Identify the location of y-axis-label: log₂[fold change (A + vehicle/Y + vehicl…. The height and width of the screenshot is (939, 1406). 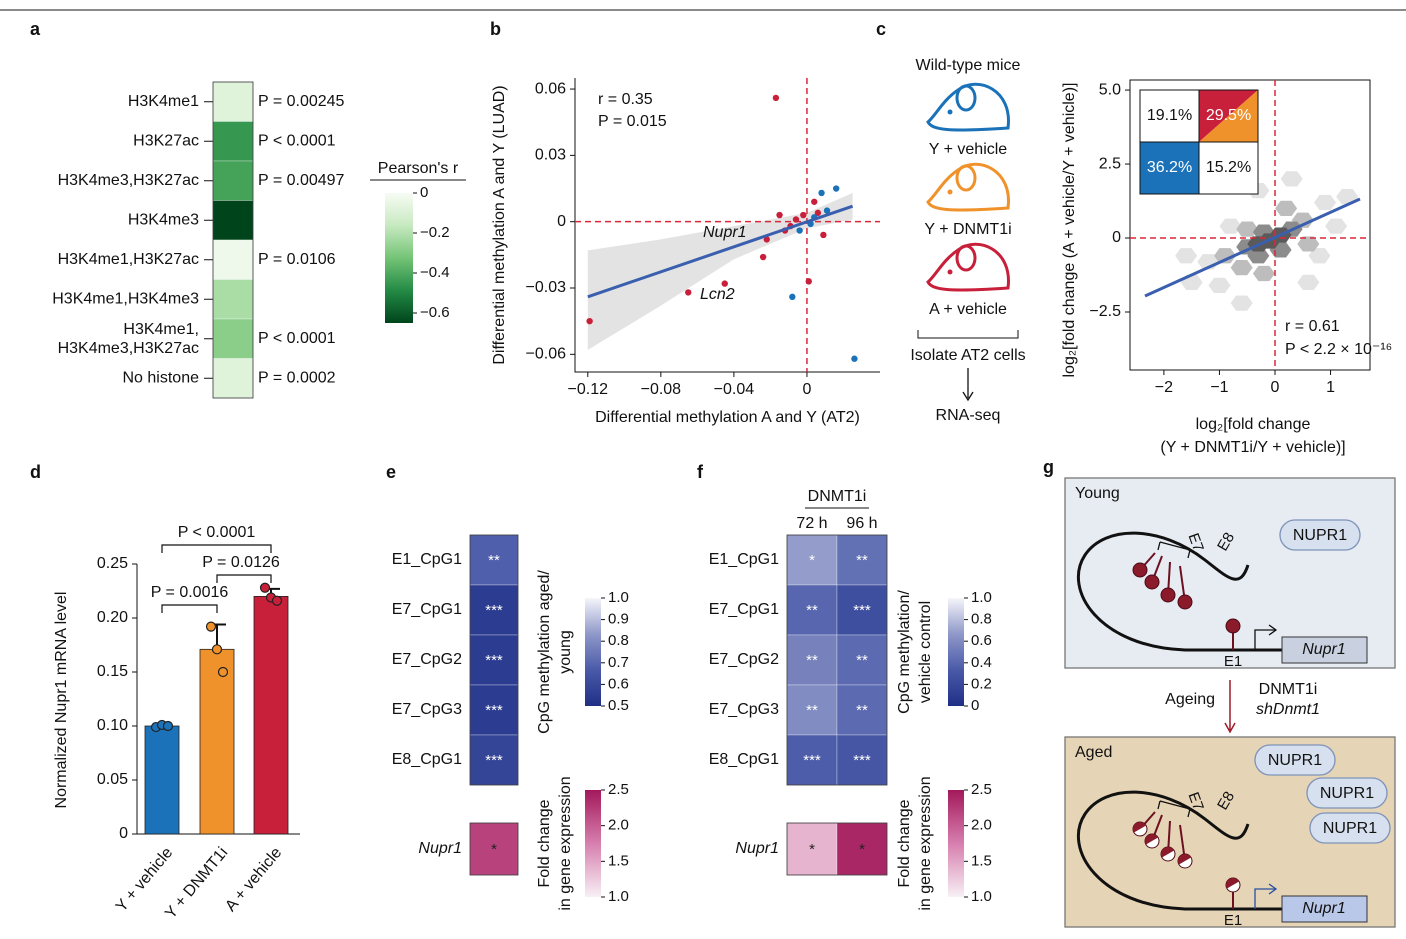
(1069, 230).